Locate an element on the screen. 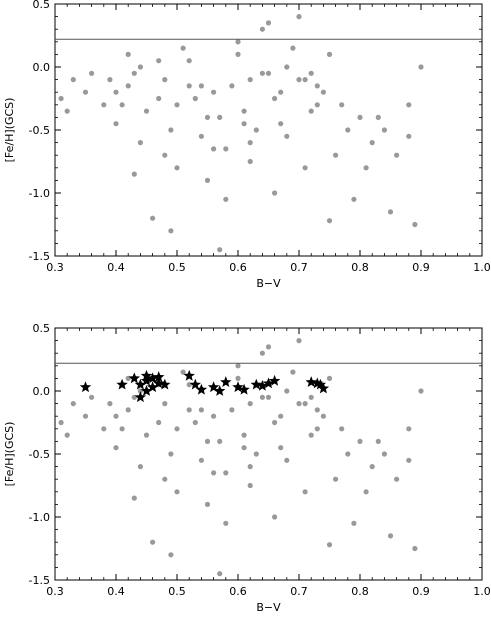 This screenshot has width=491, height=618. y-tick-label: -1.5 is located at coordinates (39, 580).